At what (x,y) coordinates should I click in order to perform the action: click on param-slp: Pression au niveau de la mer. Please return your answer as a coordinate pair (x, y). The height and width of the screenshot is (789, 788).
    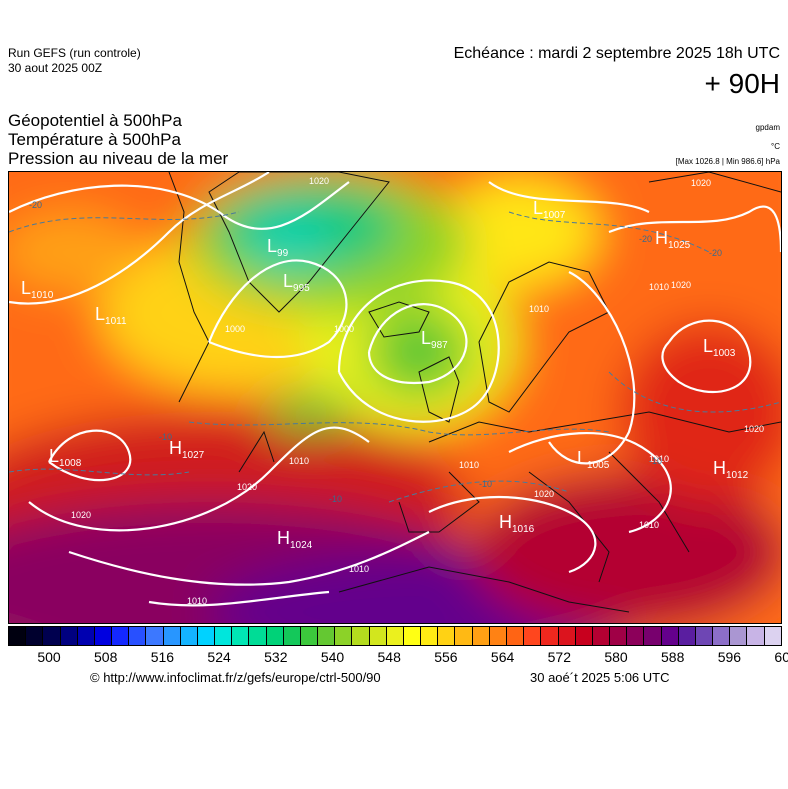
    Looking at the image, I should click on (118, 158).